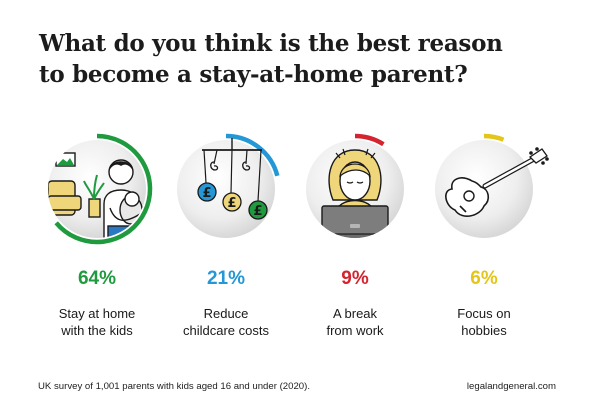 The image size is (600, 417). Describe the element at coordinates (484, 322) in the screenshot. I see `category-label-hobbies: Focus on hobbies` at that location.